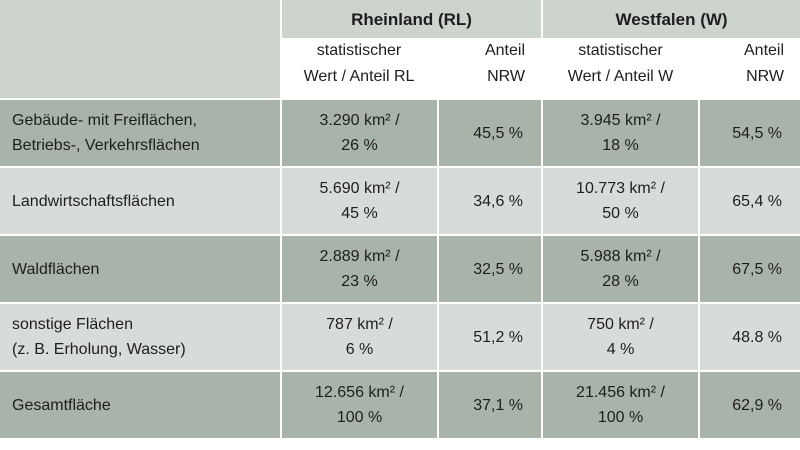 The image size is (800, 450). Describe the element at coordinates (489, 69) in the screenshot. I see `header-rl-share-nrw: Anteil NRW` at that location.